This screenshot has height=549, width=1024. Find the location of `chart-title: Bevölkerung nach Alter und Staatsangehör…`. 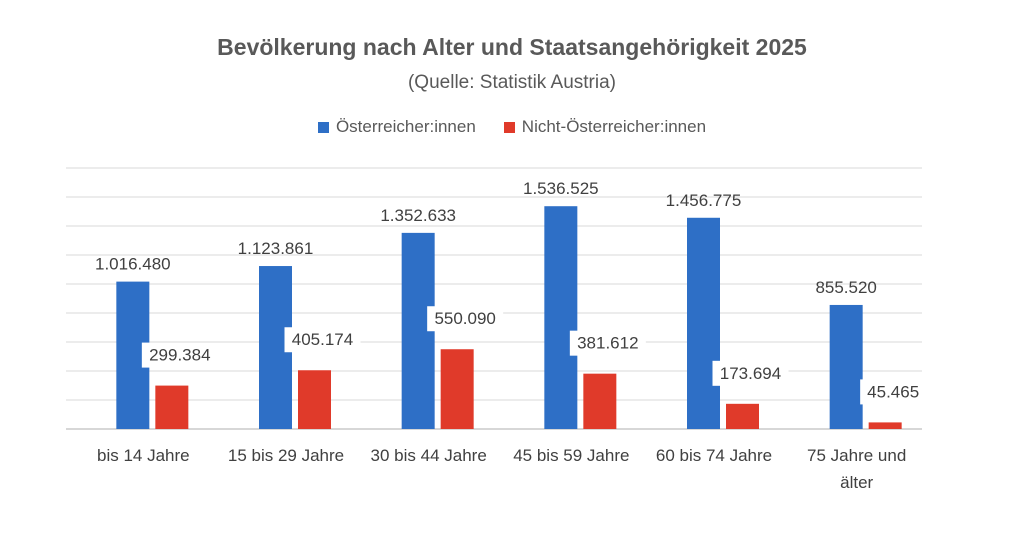

chart-title: Bevölkerung nach Alter und Staatsangehör… is located at coordinates (512, 47).